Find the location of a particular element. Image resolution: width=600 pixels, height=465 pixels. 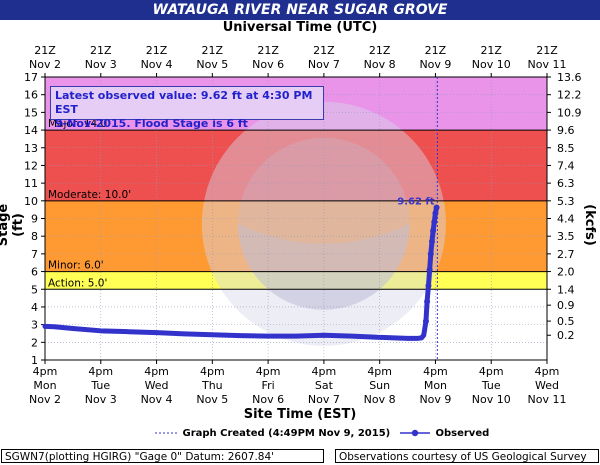

bottom-axis-title: Site Time (EST) is located at coordinates (300, 414).